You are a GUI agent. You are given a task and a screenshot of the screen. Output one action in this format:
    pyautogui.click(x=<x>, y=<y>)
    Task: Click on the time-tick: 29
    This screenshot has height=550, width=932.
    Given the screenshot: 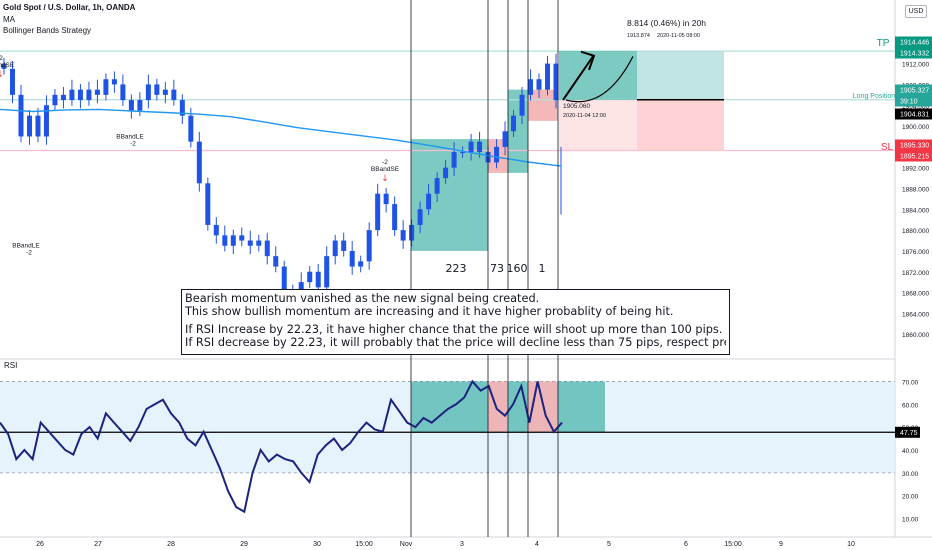 What is the action you would take?
    pyautogui.click(x=244, y=544)
    